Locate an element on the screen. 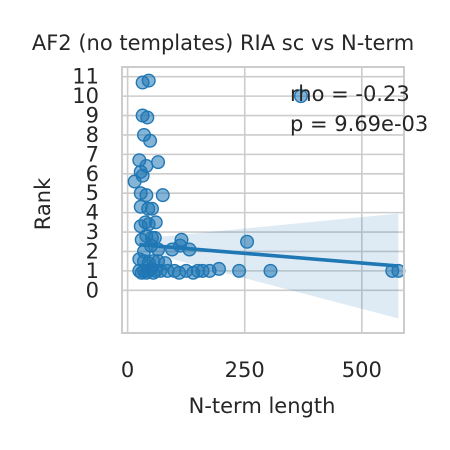 Image resolution: width=450 pixels, height=450 pixels. y-tick-label: 1 is located at coordinates (92, 271).